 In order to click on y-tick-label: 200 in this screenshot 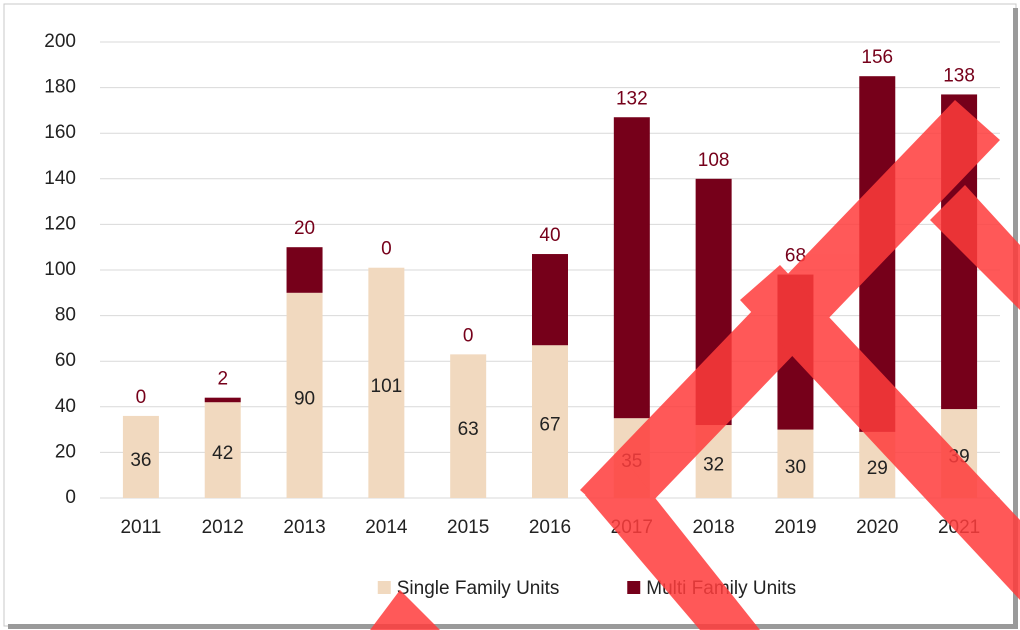, I will do `click(60, 41)`.